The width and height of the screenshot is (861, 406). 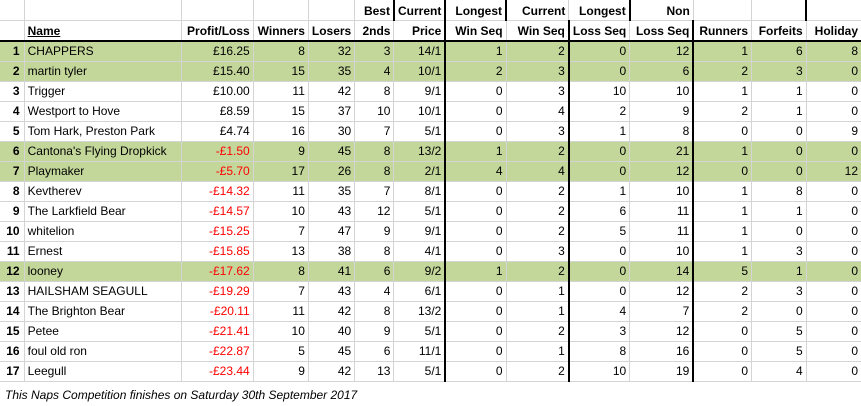 What do you see at coordinates (662, 151) in the screenshot?
I see `cell-longest-loss-seq: 21` at bounding box center [662, 151].